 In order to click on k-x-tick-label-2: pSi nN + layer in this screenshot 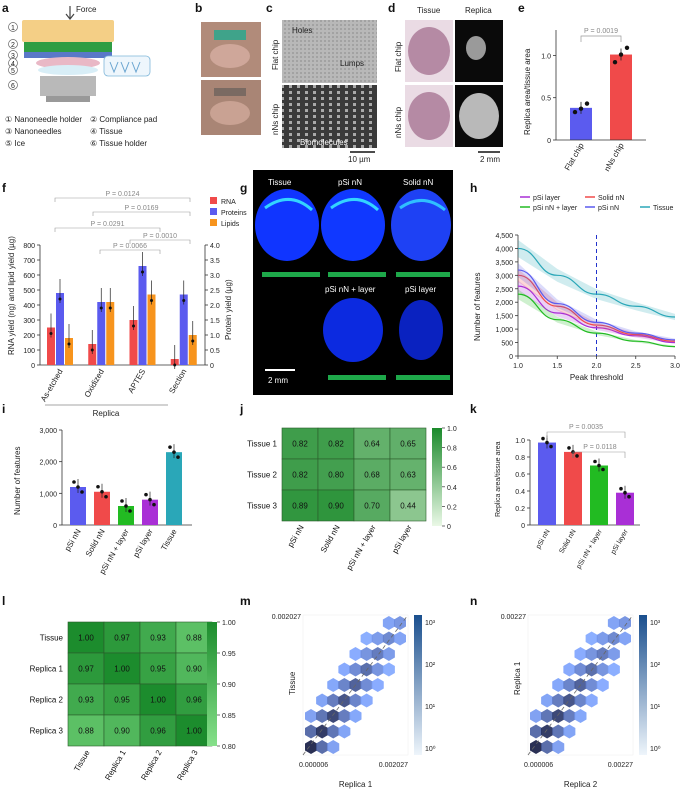, I will do `click(590, 549)`.